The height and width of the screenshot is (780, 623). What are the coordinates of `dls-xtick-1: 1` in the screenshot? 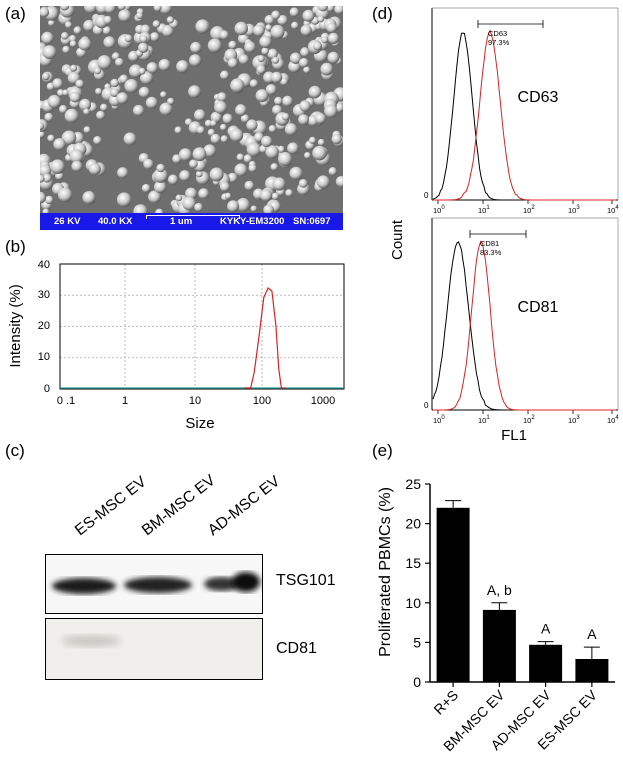 It's located at (125, 401).